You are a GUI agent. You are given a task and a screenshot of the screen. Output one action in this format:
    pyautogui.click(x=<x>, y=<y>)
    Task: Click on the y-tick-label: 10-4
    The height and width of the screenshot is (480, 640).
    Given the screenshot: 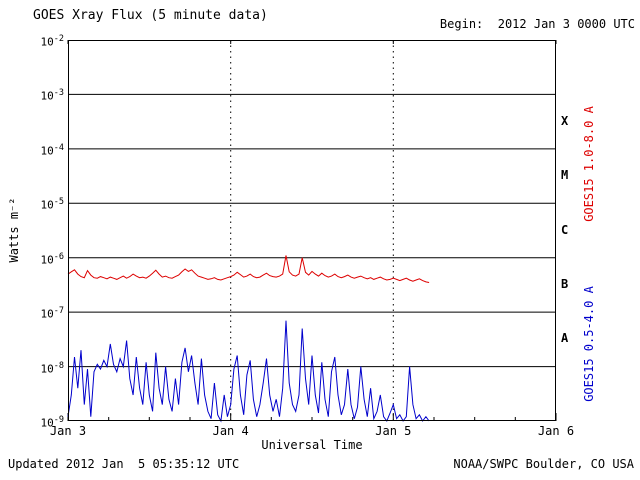 What is the action you would take?
    pyautogui.click(x=52, y=150)
    